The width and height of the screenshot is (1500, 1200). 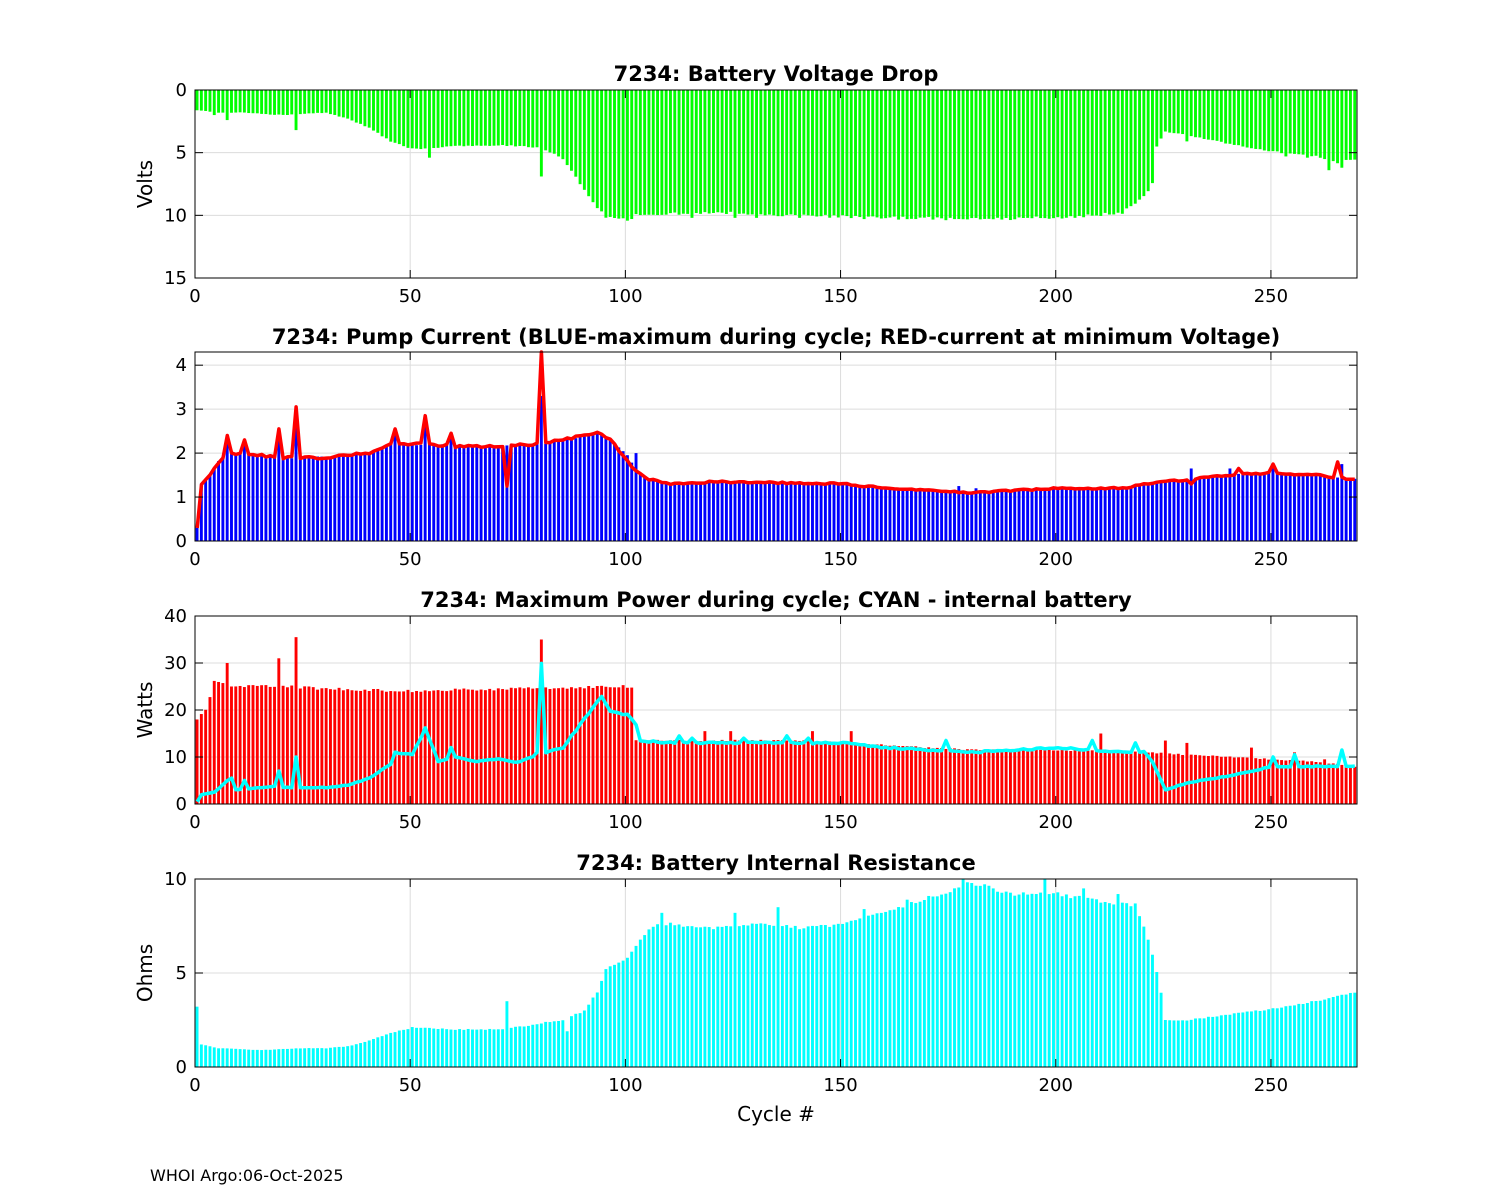 What do you see at coordinates (625, 822) in the screenshot?
I see `x-tick-label: 100` at bounding box center [625, 822].